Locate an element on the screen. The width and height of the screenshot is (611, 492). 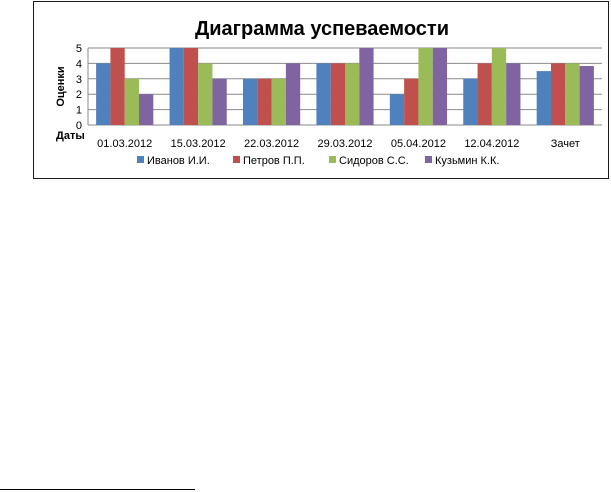
legend-label-3: Кузьмин К.К. is located at coordinates (467, 161).